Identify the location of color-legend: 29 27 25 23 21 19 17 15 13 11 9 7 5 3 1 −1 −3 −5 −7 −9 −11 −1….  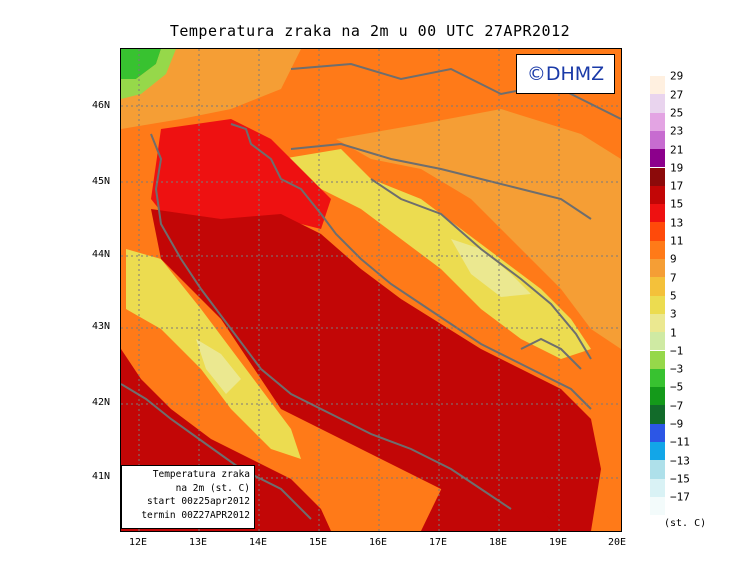
(685, 293).